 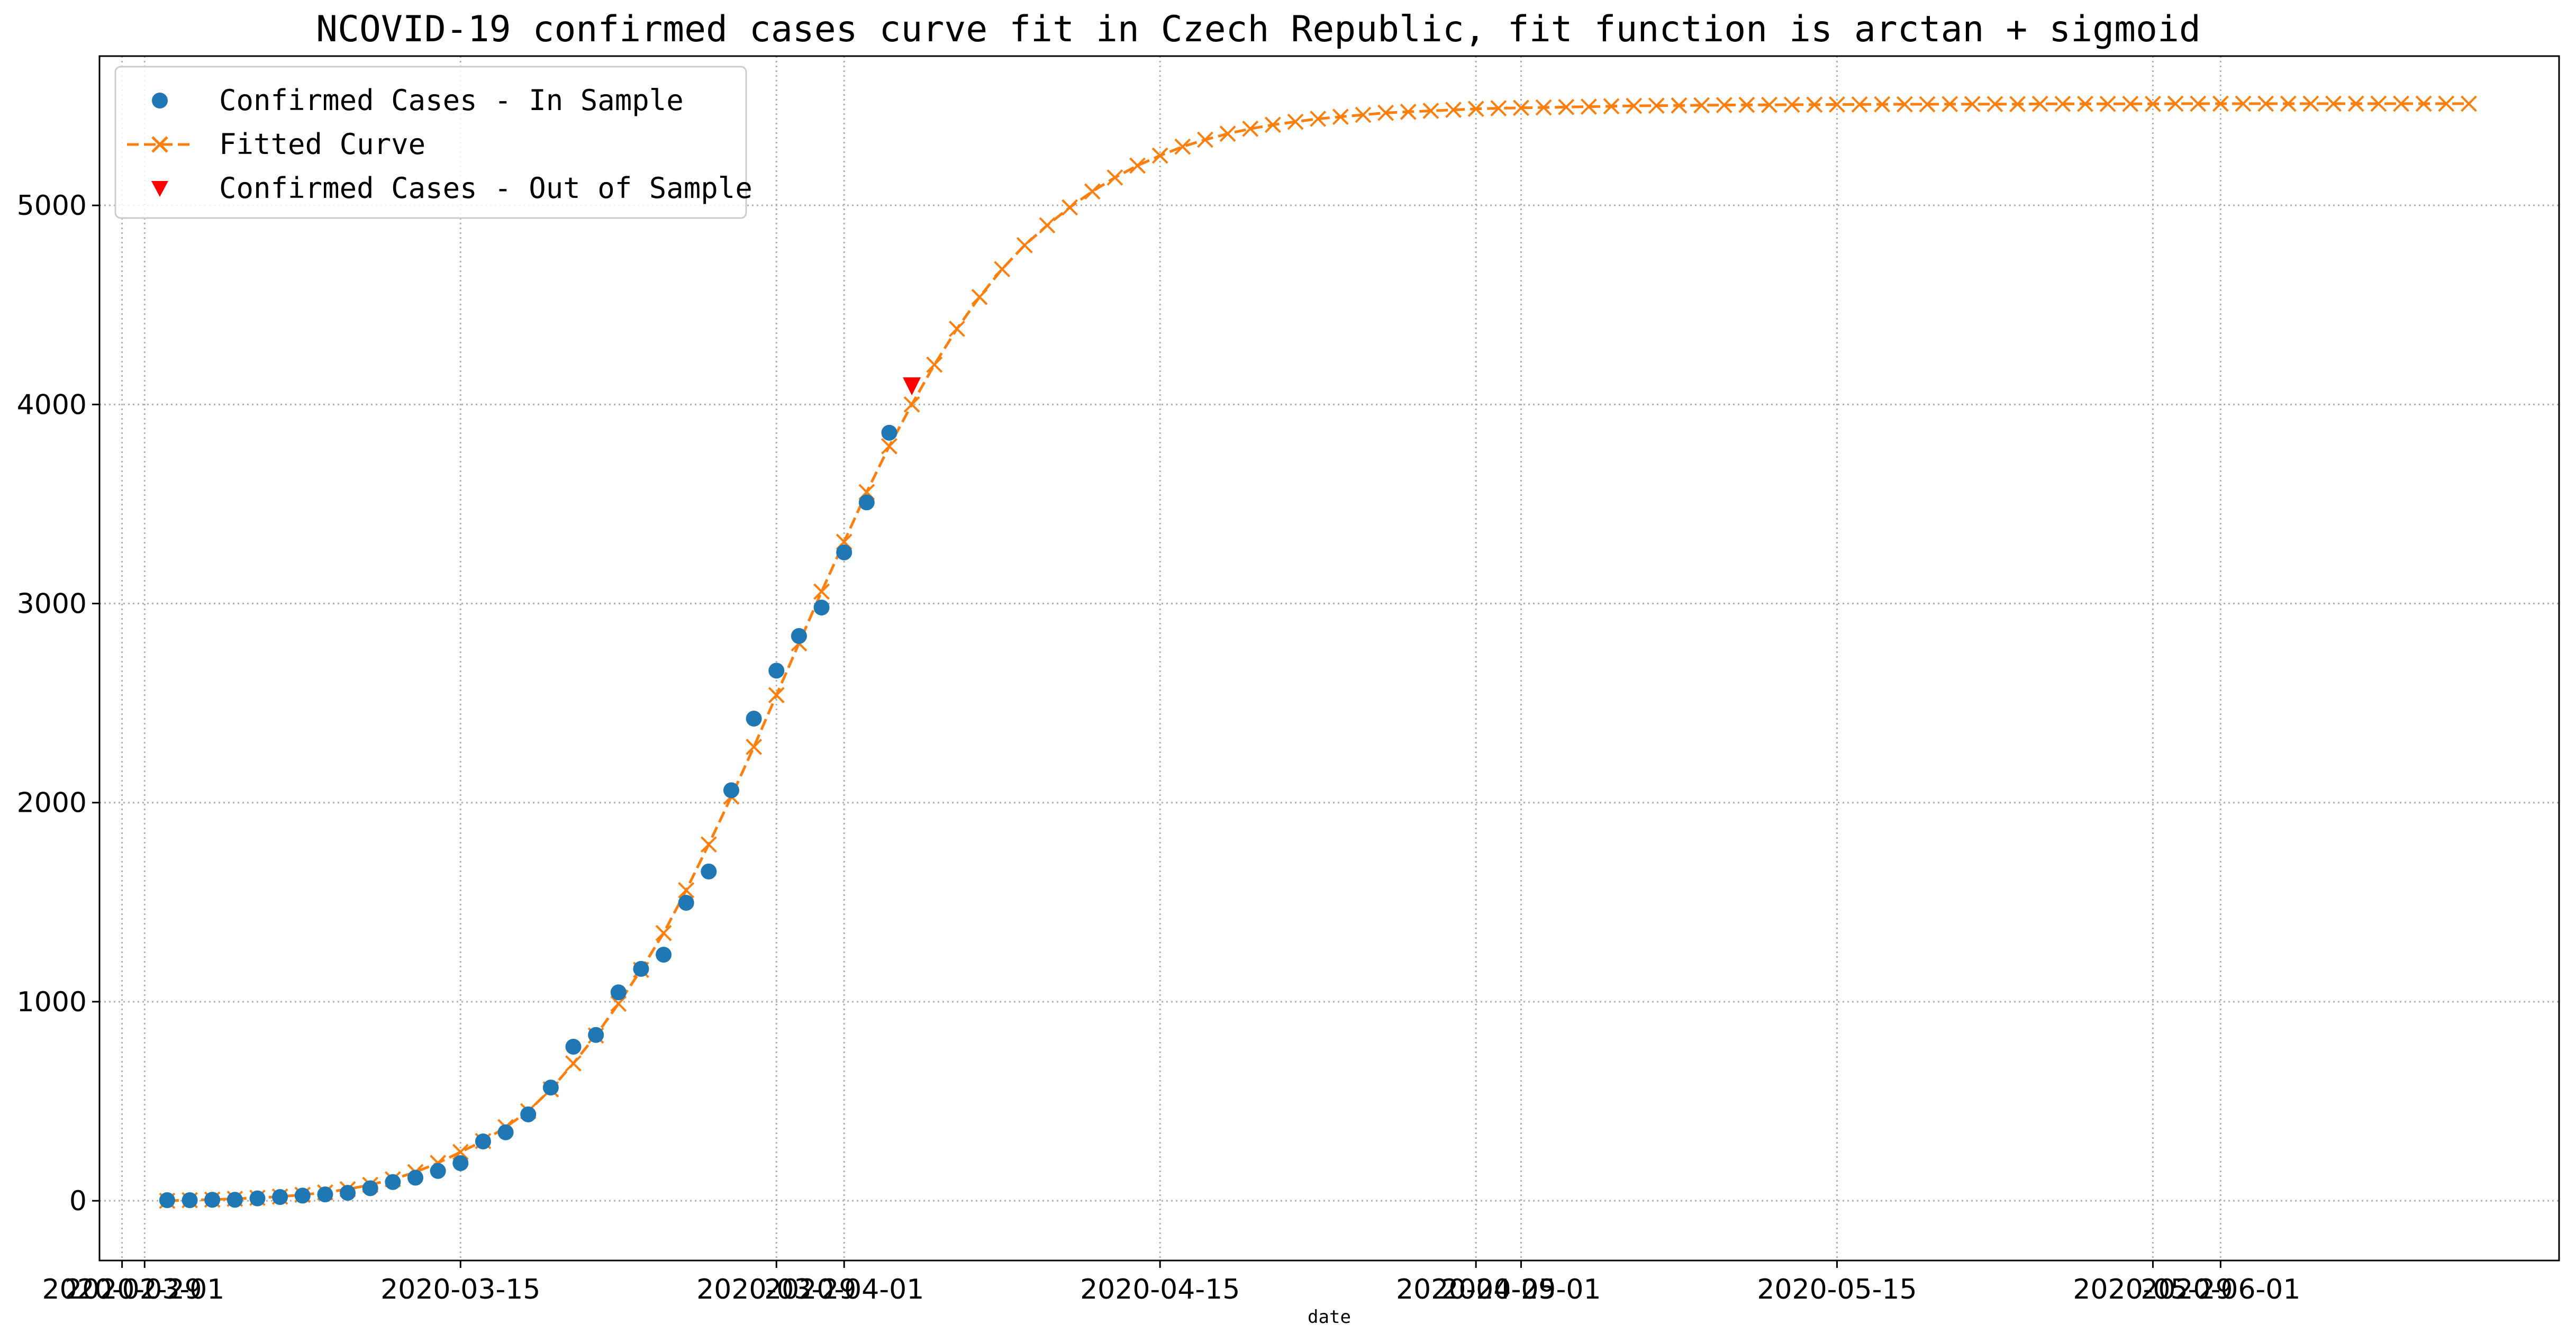 I want to click on legend-label-in-sample: Confirmed Cases - In Sample, so click(x=451, y=100).